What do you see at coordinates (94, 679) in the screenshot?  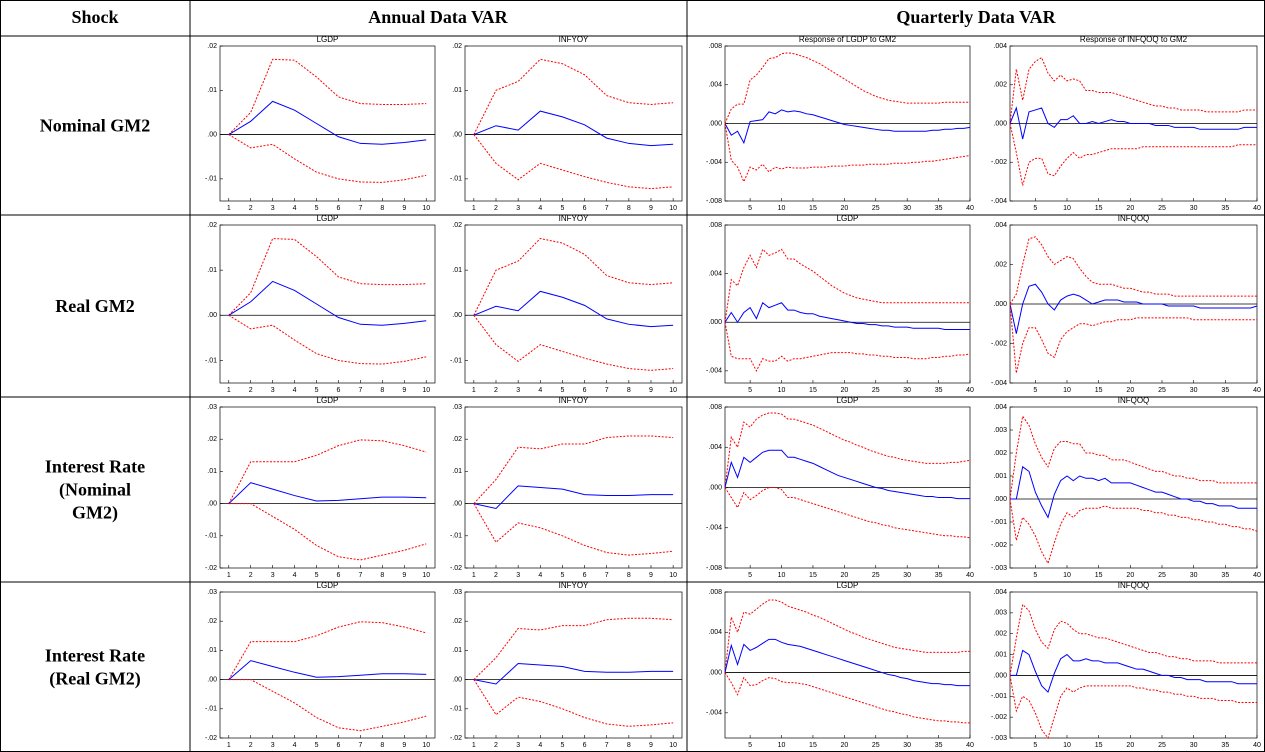 I see `row-label: (Real GM2)` at bounding box center [94, 679].